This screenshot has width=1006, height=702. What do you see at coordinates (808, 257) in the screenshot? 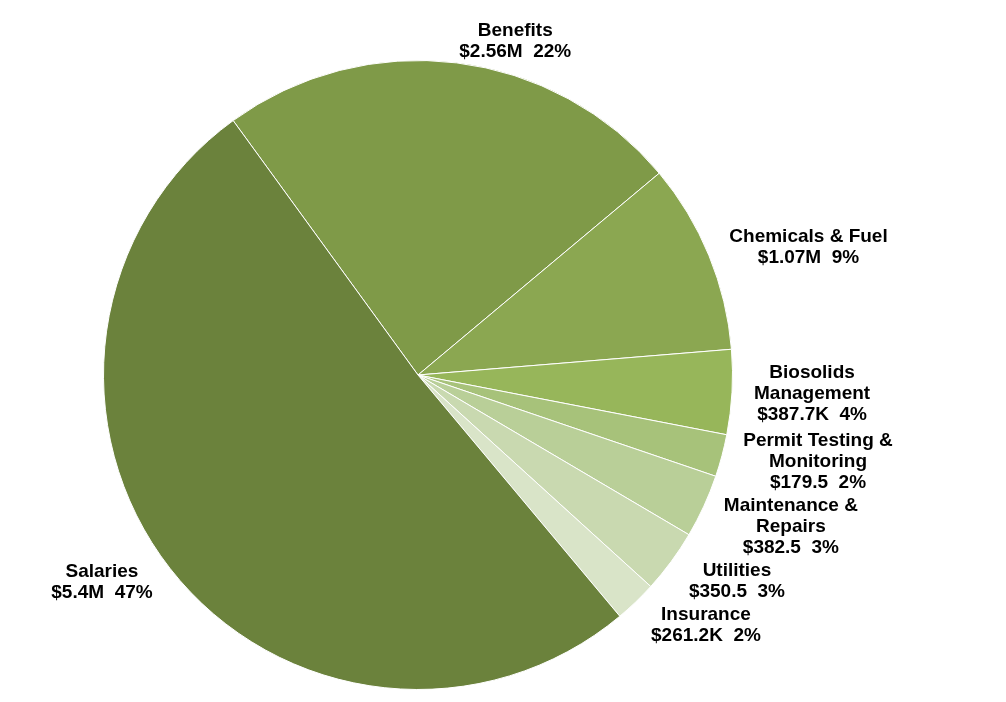
I see `data-label: $1.07M 9%` at bounding box center [808, 257].